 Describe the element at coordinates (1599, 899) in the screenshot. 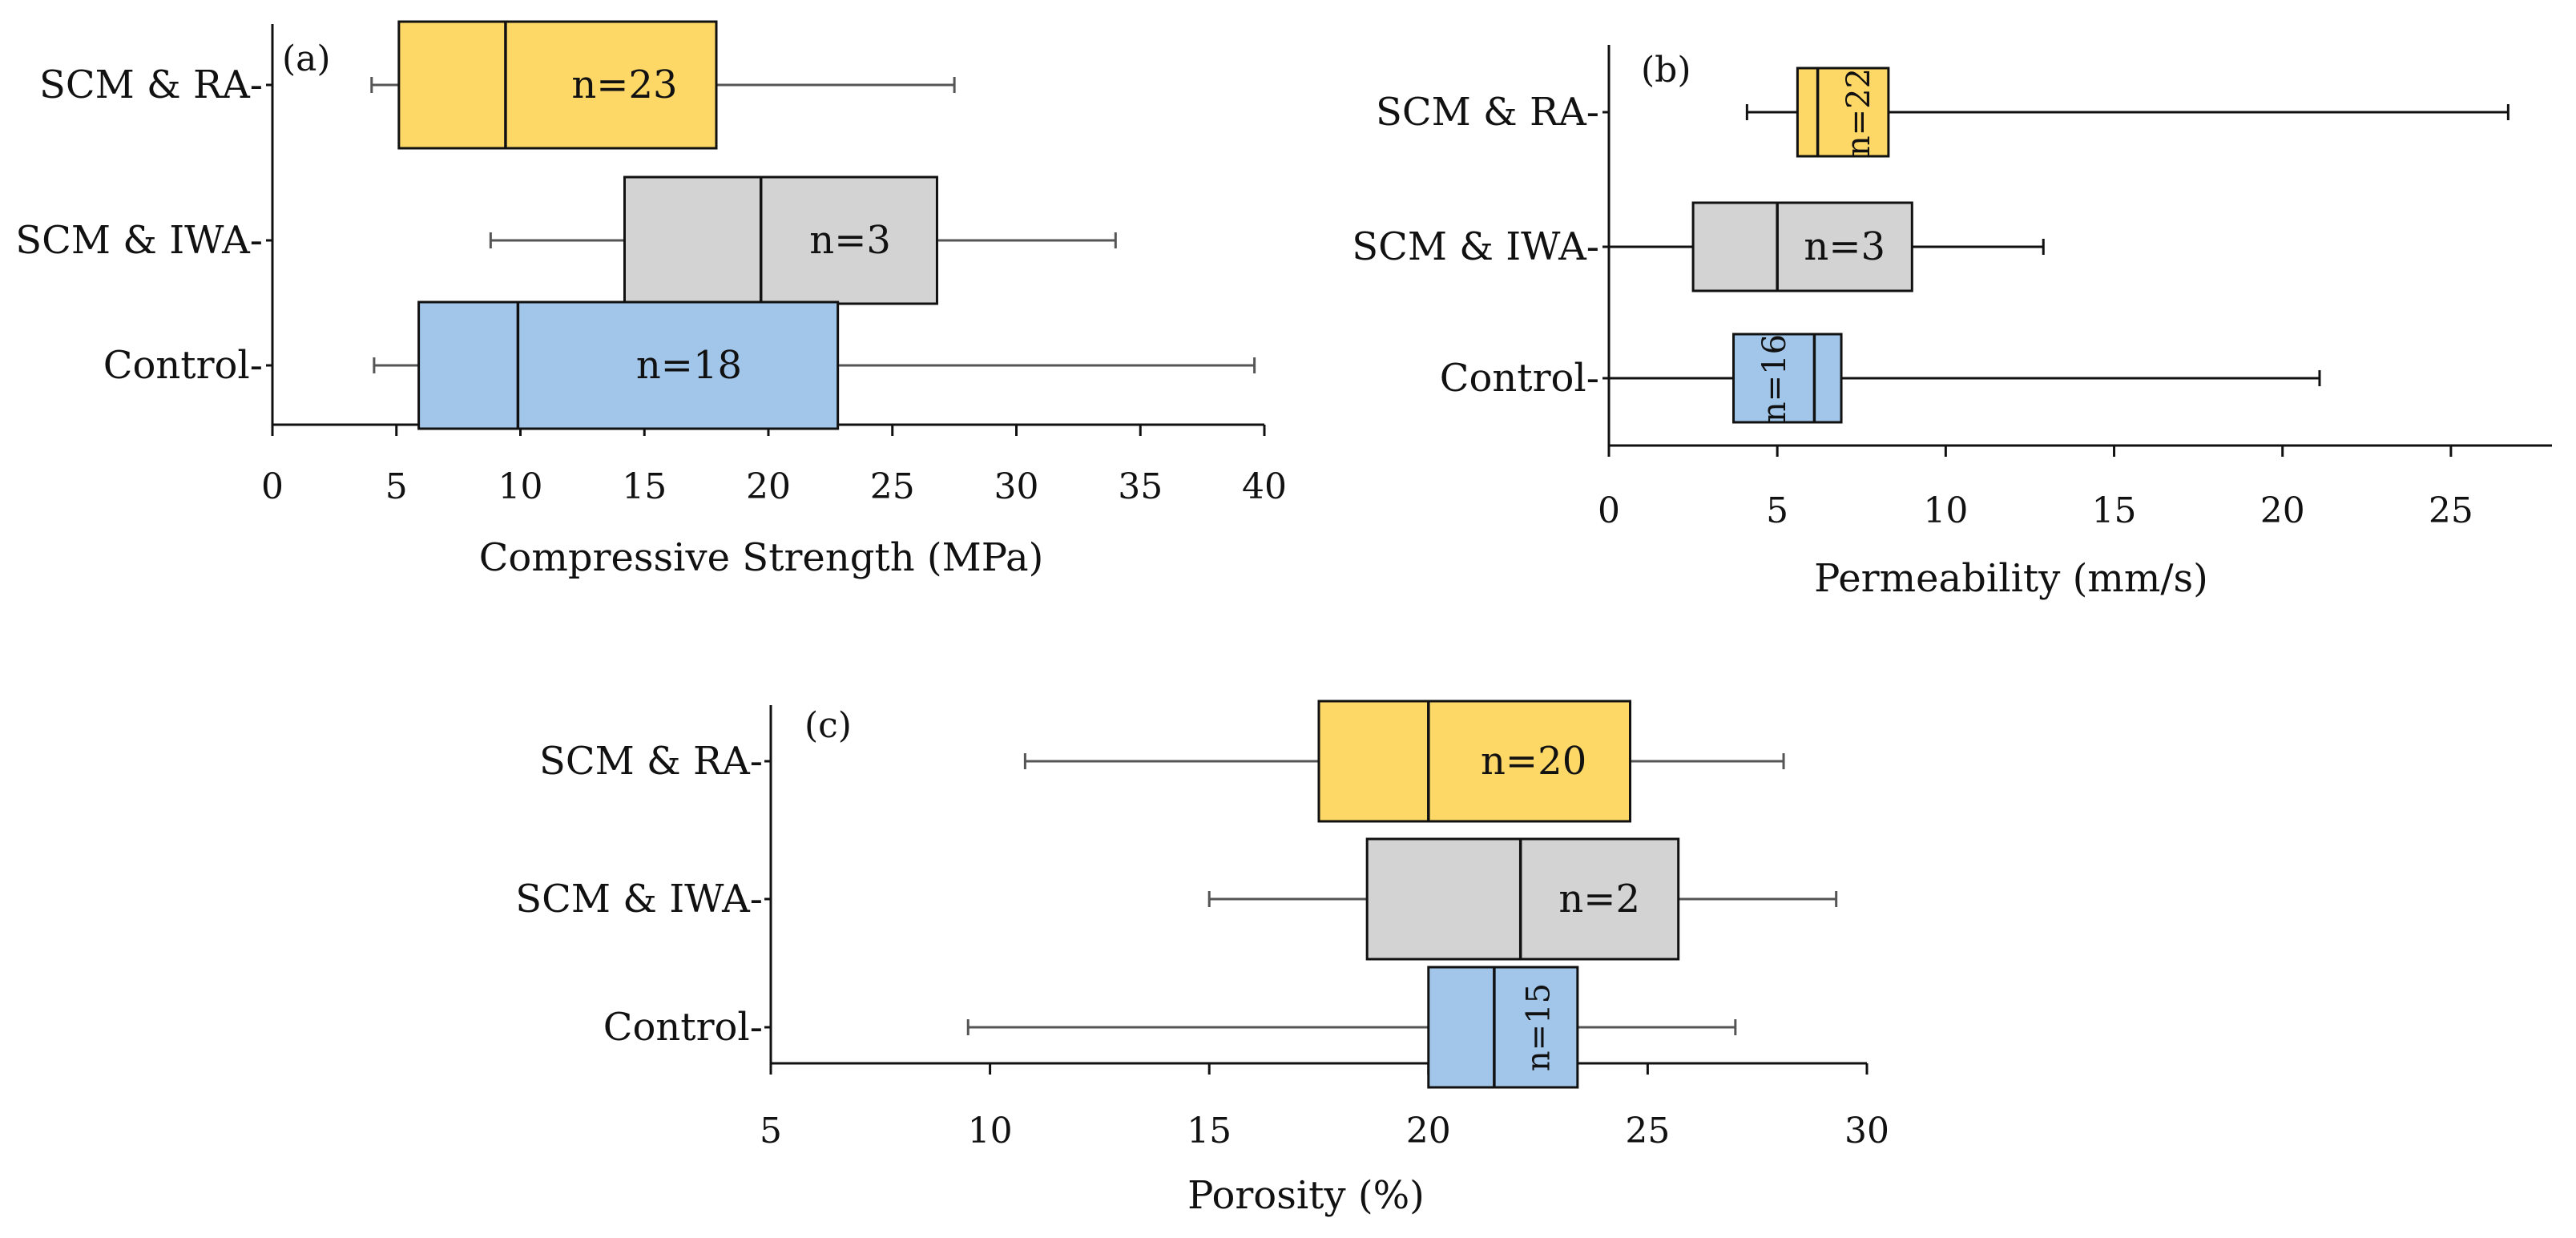

I see `n-label-scm-and-iwa: n=2` at that location.